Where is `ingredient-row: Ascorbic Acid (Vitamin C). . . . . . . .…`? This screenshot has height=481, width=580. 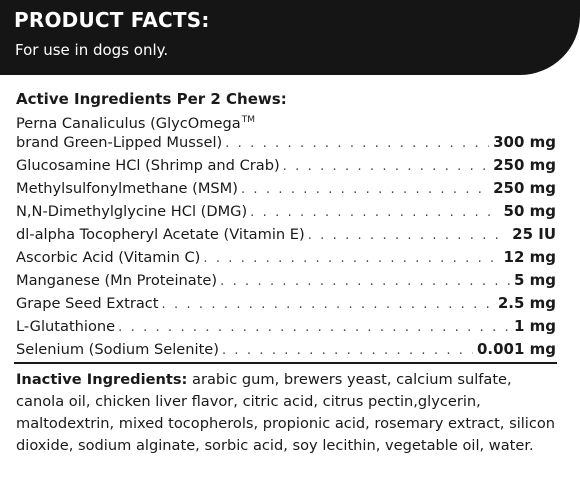 ingredient-row: Ascorbic Acid (Vitamin C). . . . . . . .… is located at coordinates (286, 257).